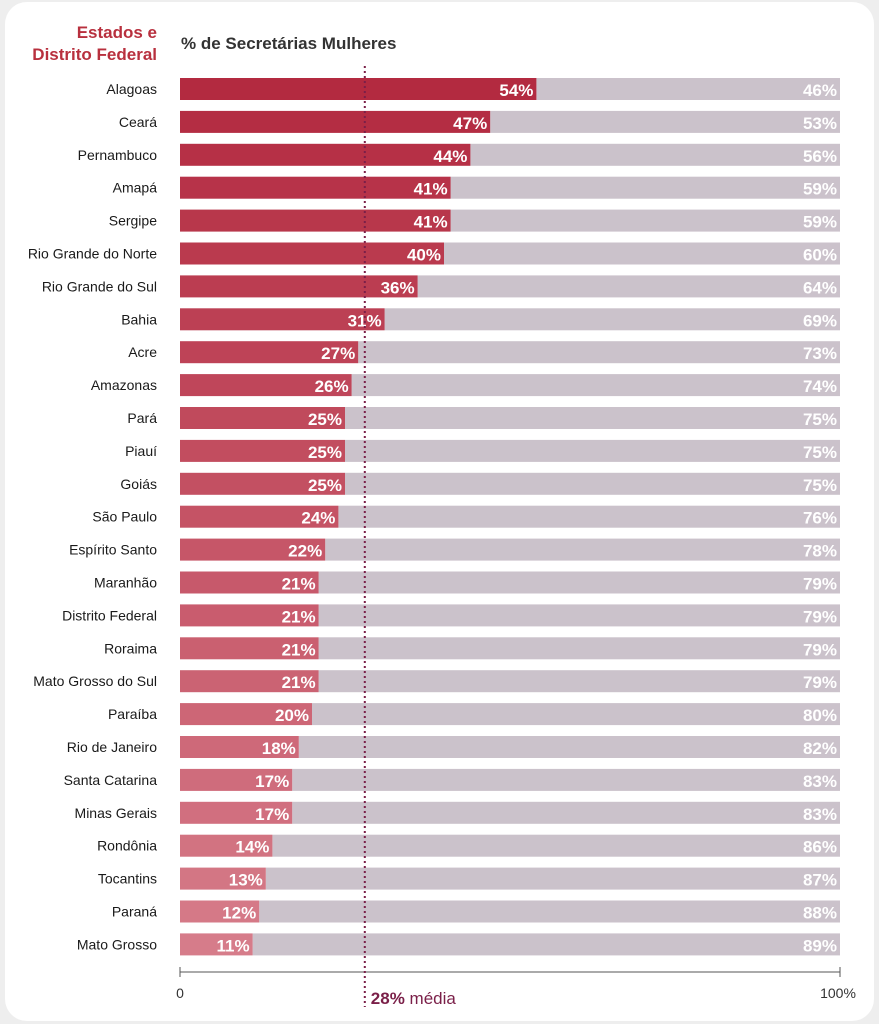 This screenshot has height=1024, width=879. Describe the element at coordinates (246, 880) in the screenshot. I see `women-value-label: 13%` at that location.